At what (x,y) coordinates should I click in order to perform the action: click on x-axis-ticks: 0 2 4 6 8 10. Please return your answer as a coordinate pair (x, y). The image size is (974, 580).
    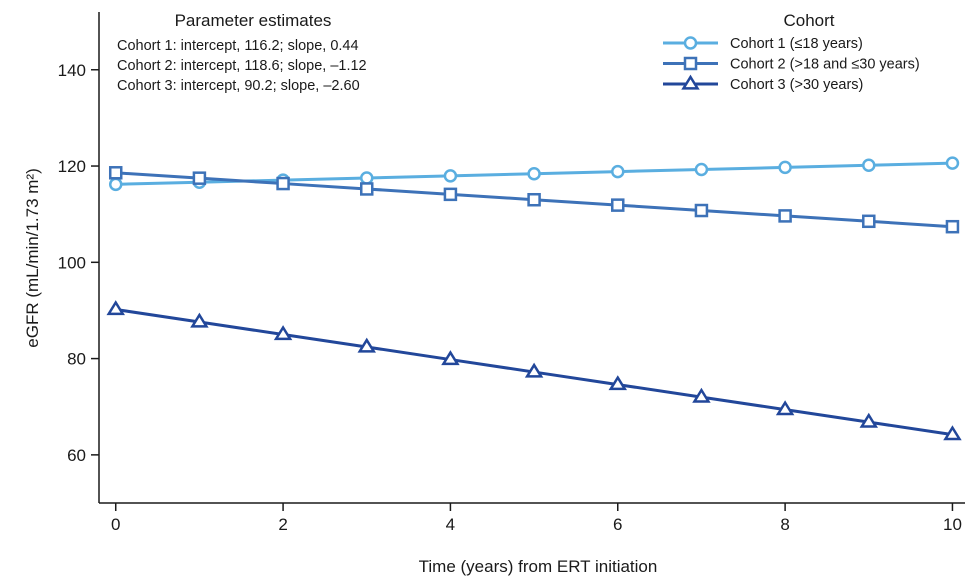
    Looking at the image, I should click on (536, 518).